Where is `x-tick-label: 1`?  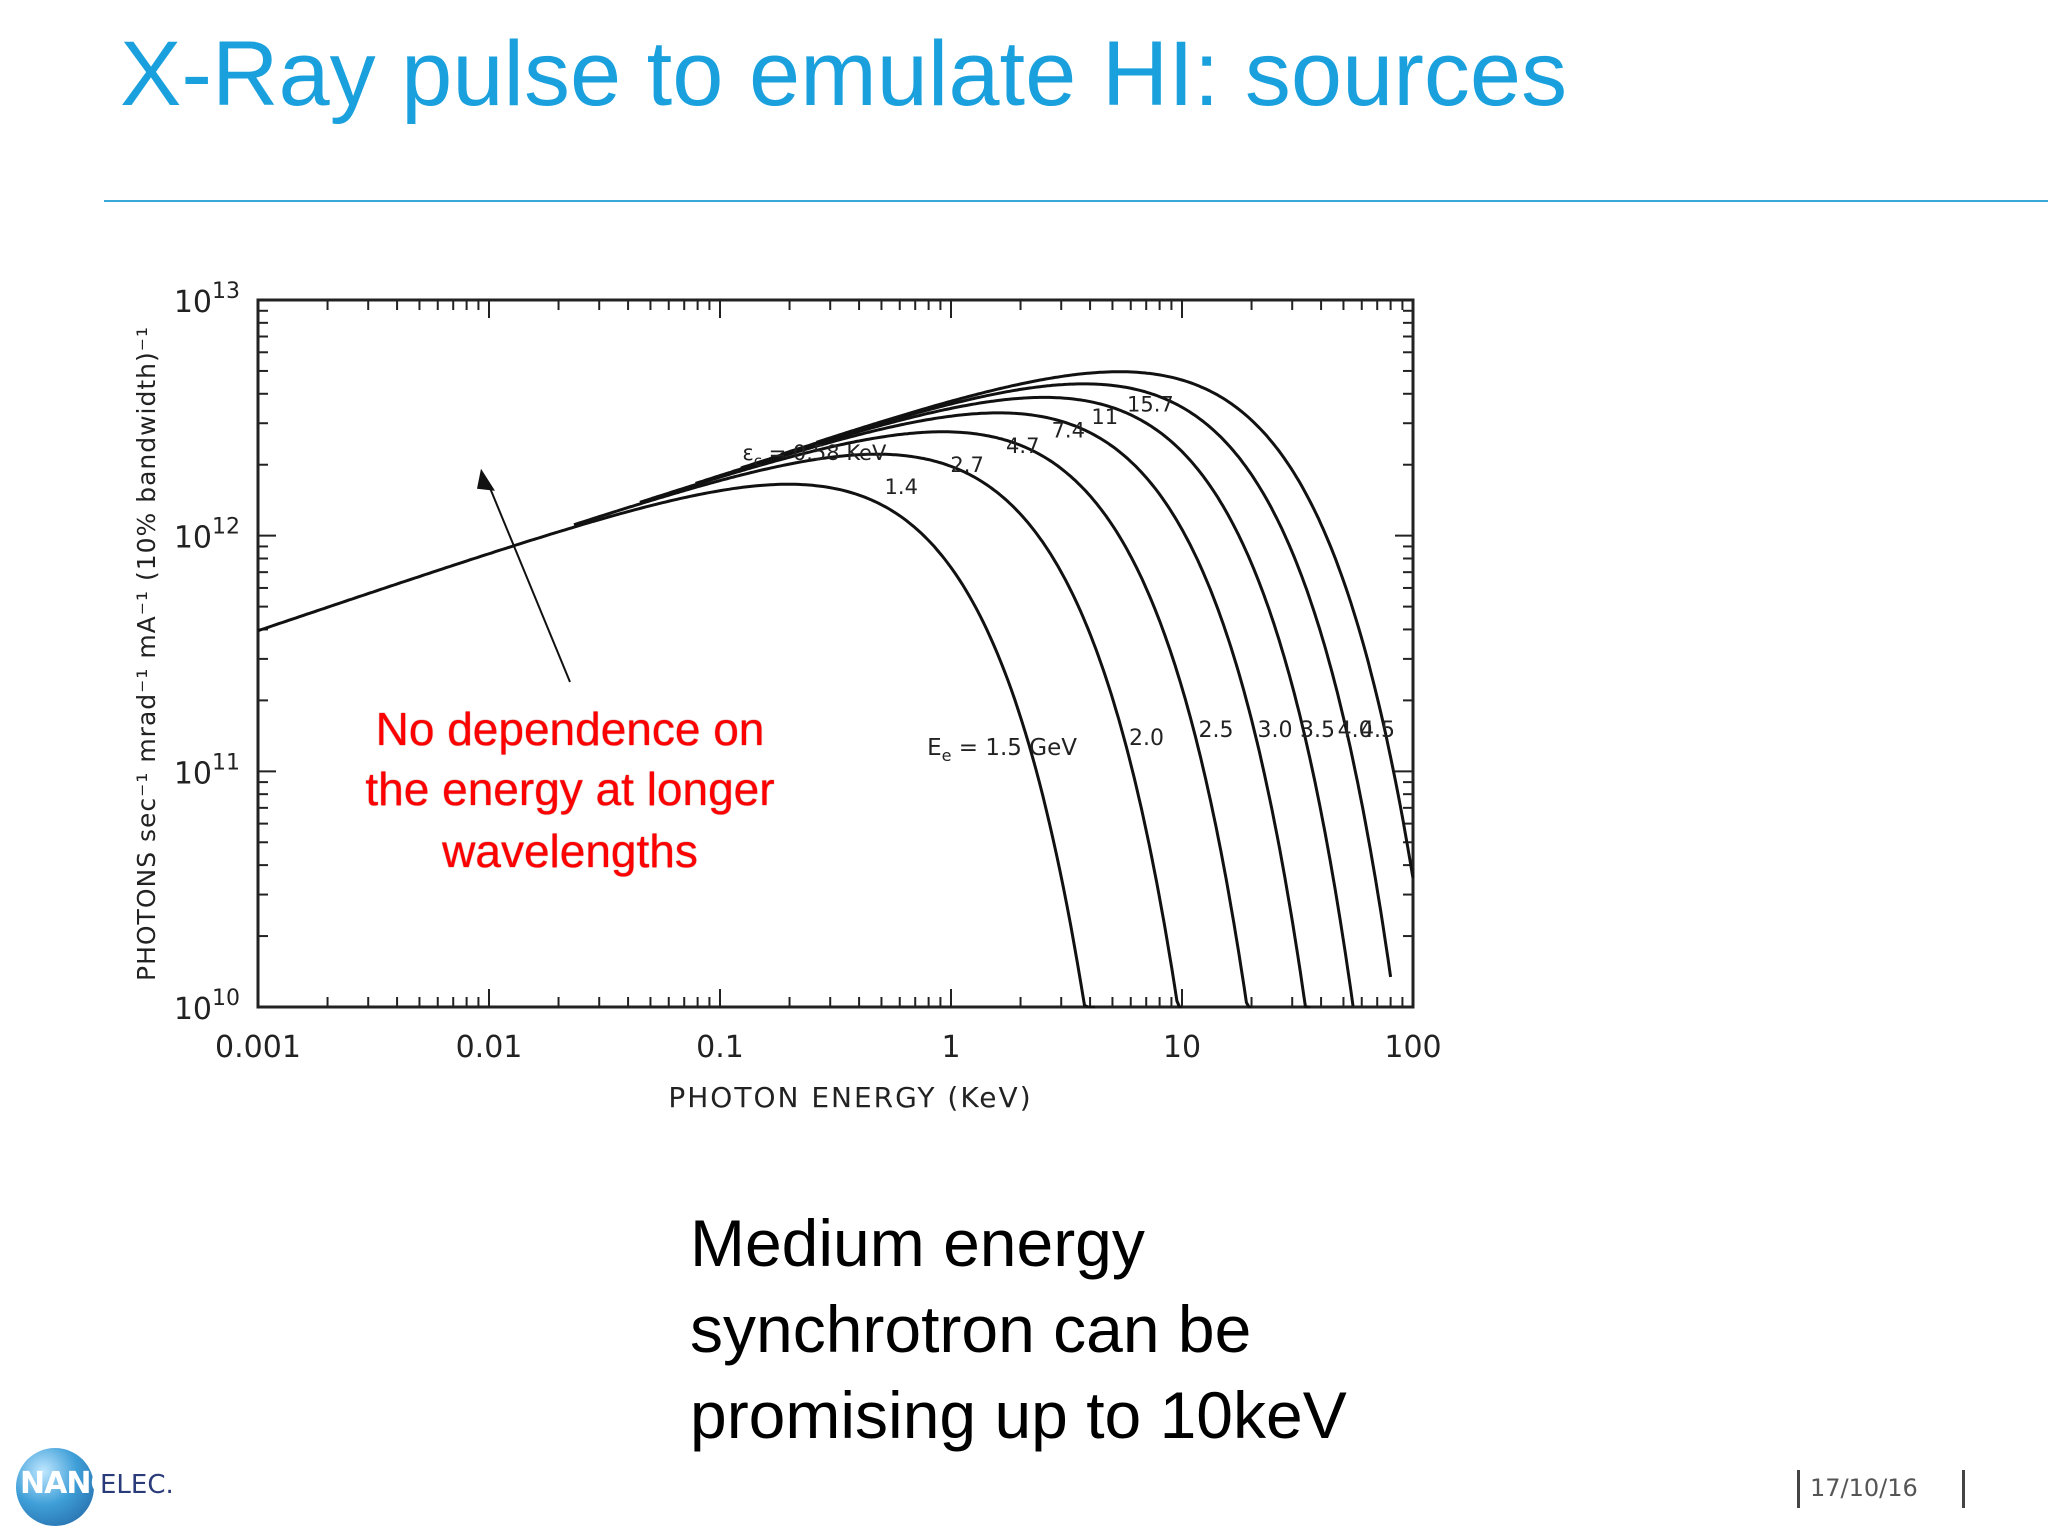 x-tick-label: 1 is located at coordinates (950, 1047).